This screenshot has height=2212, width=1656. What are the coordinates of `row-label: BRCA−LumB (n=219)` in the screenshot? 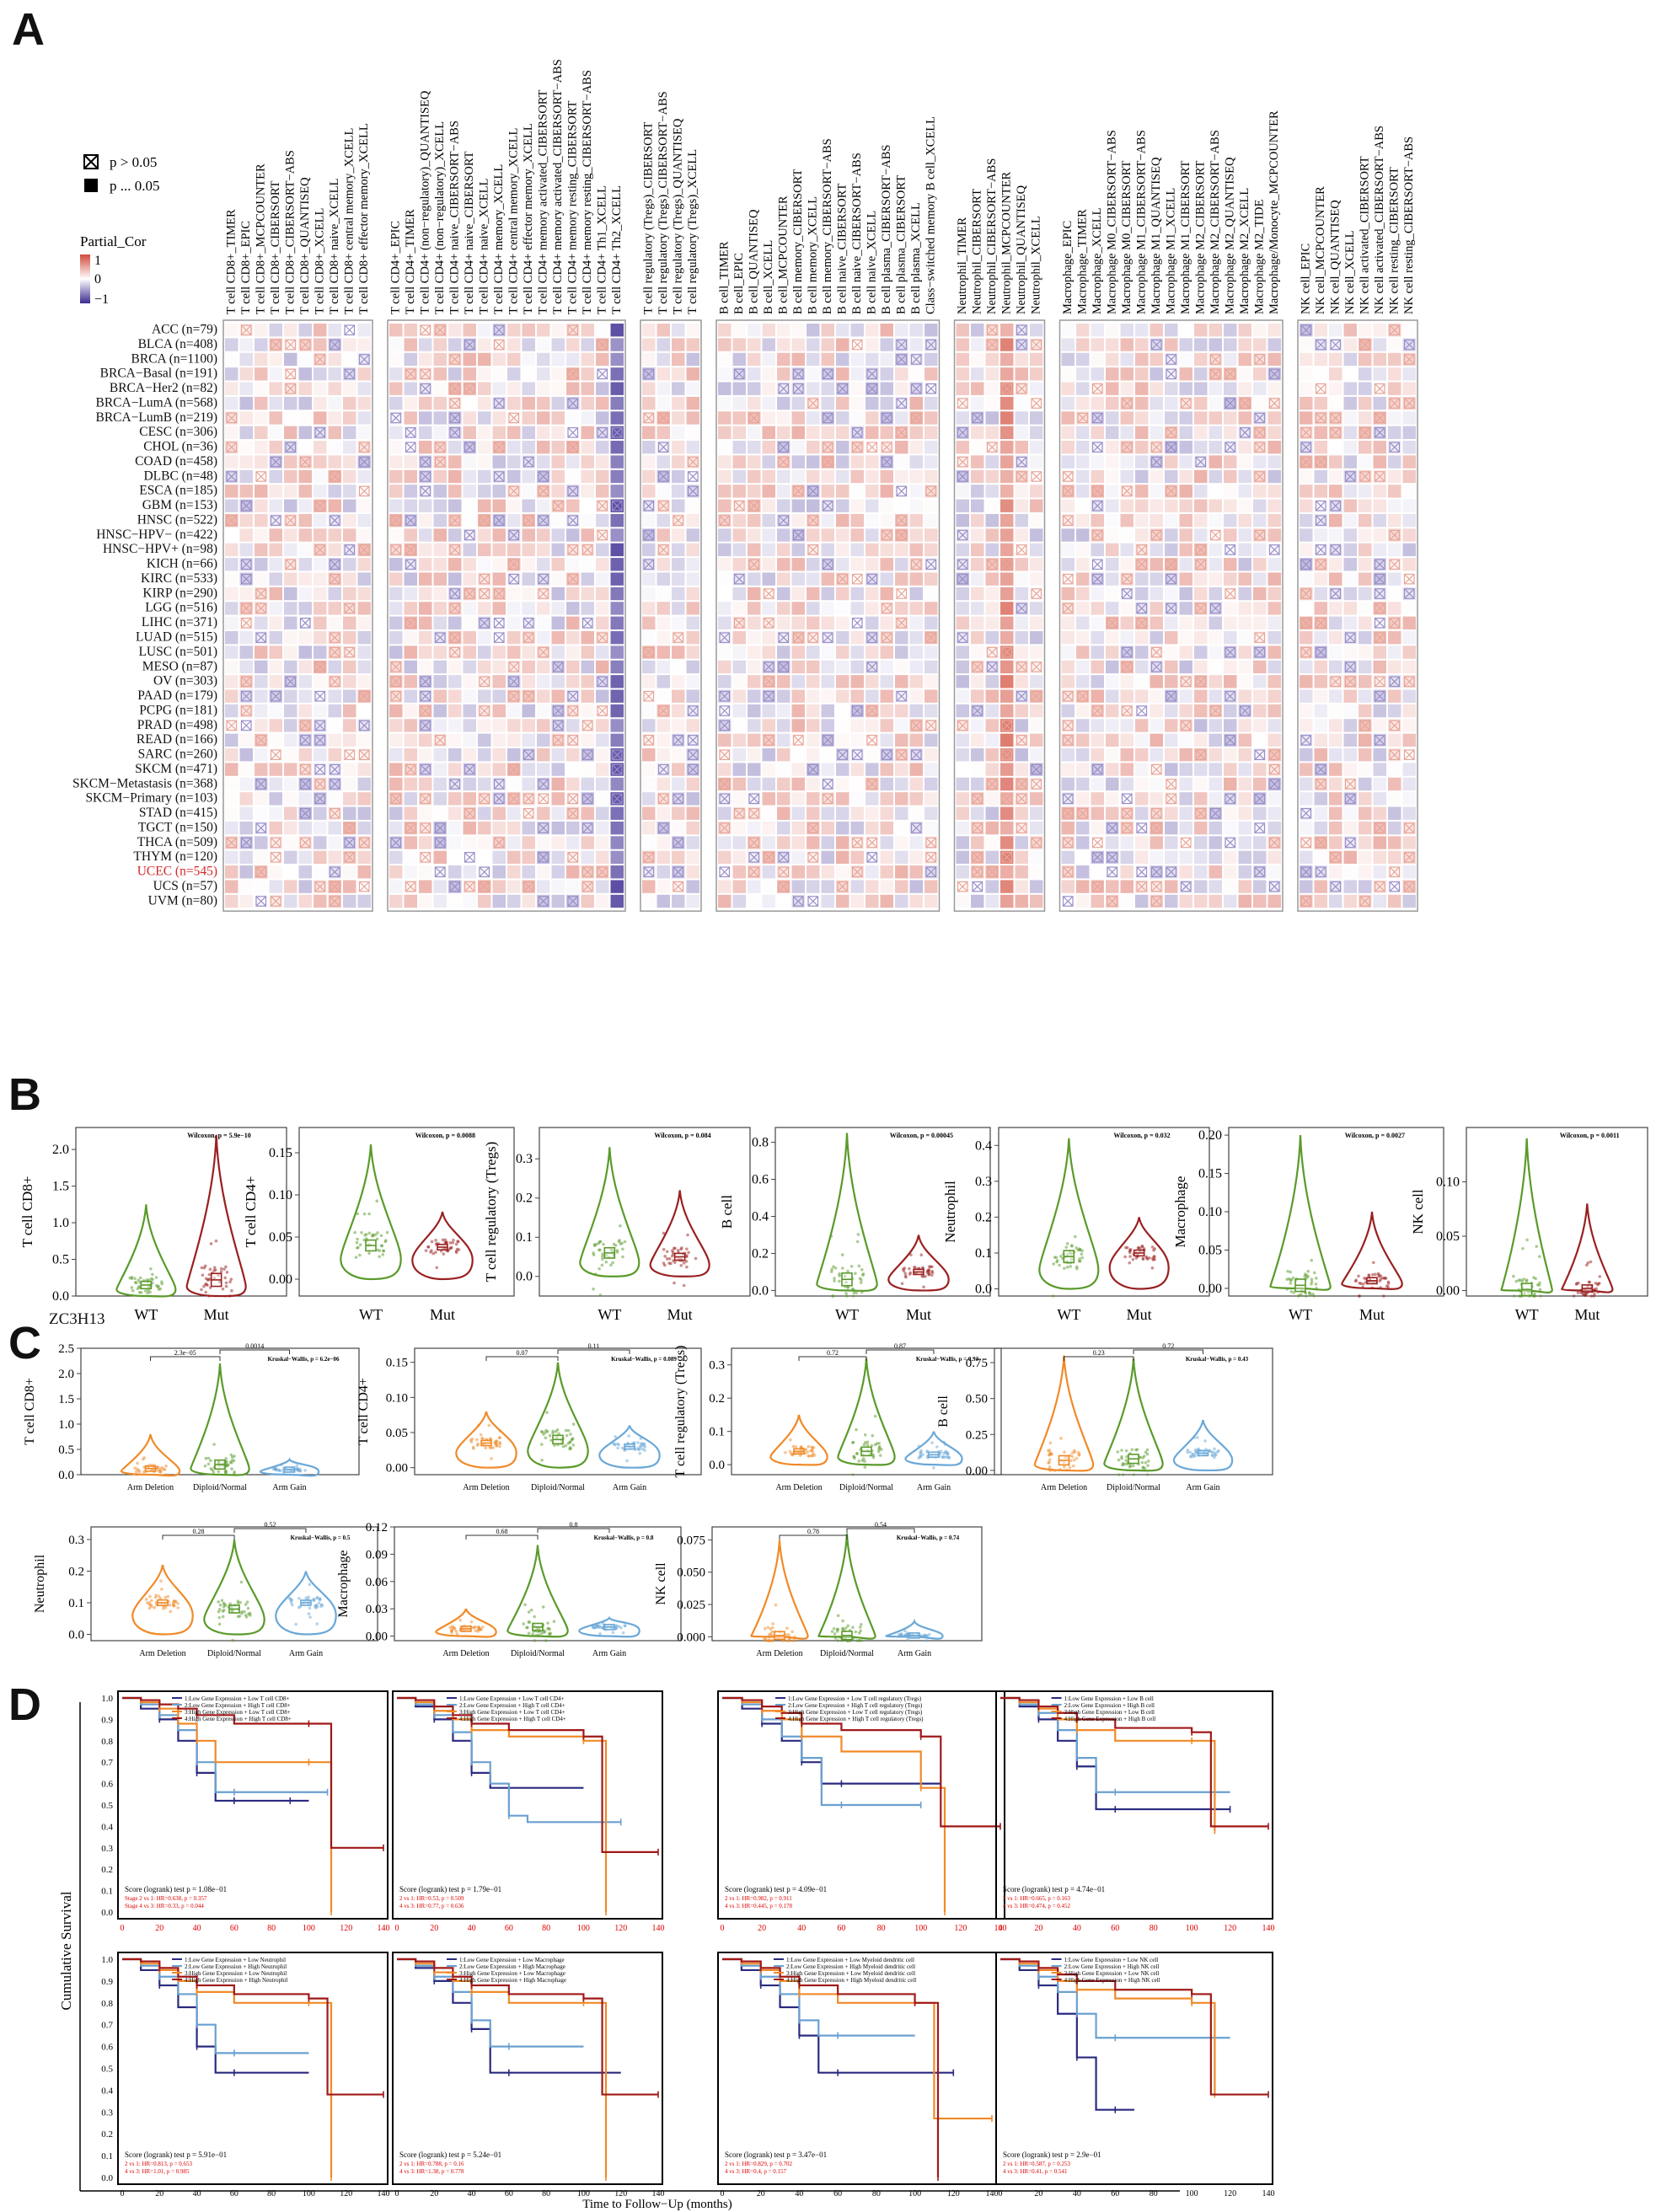 It's located at (156, 418).